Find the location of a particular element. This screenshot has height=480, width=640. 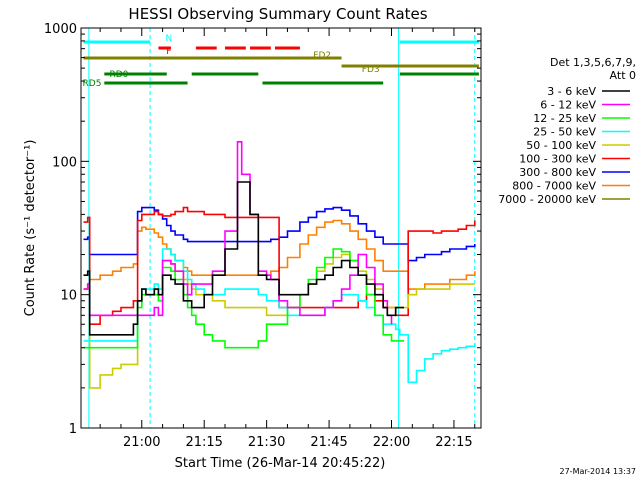

legend-label: 800 - 7000 keV is located at coordinates (554, 186).